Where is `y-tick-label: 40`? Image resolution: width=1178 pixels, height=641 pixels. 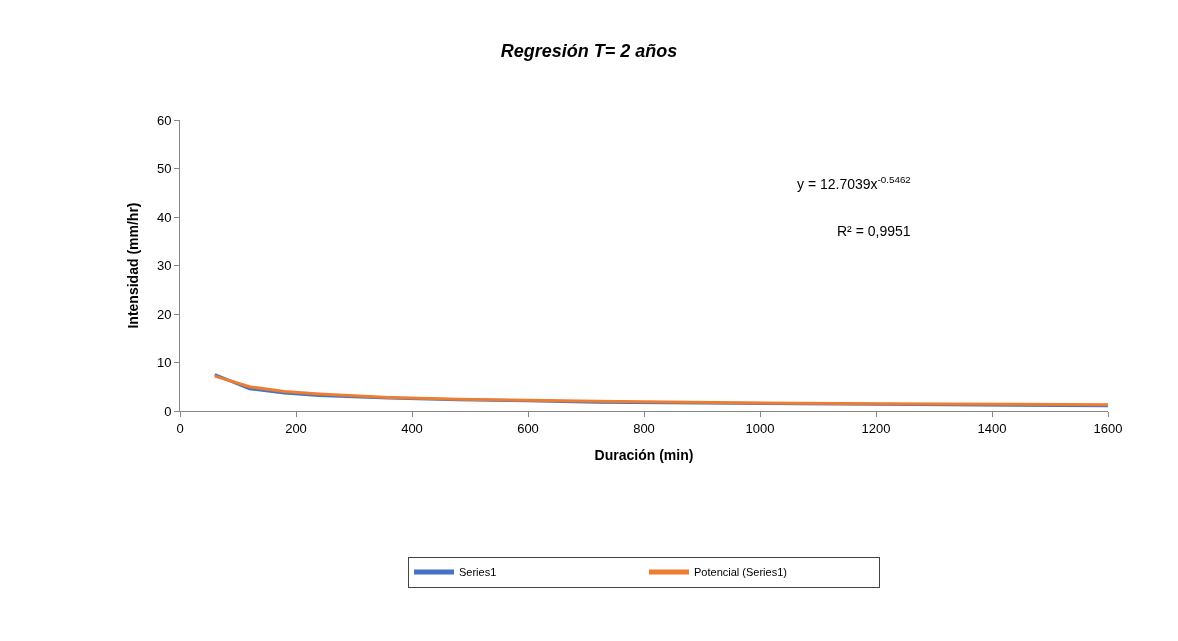
y-tick-label: 40 is located at coordinates (164, 217).